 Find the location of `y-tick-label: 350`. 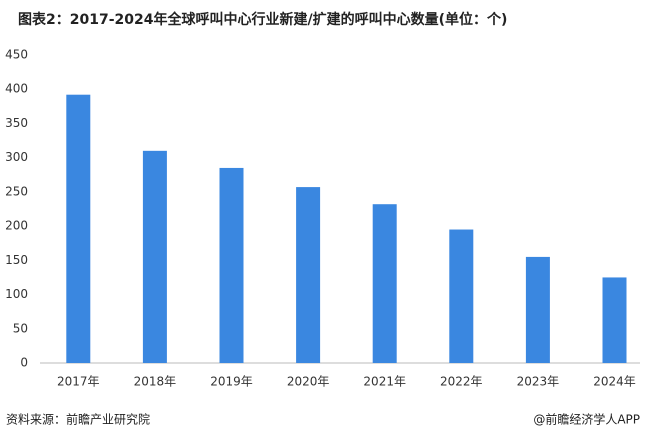

y-tick-label: 350 is located at coordinates (16, 123).